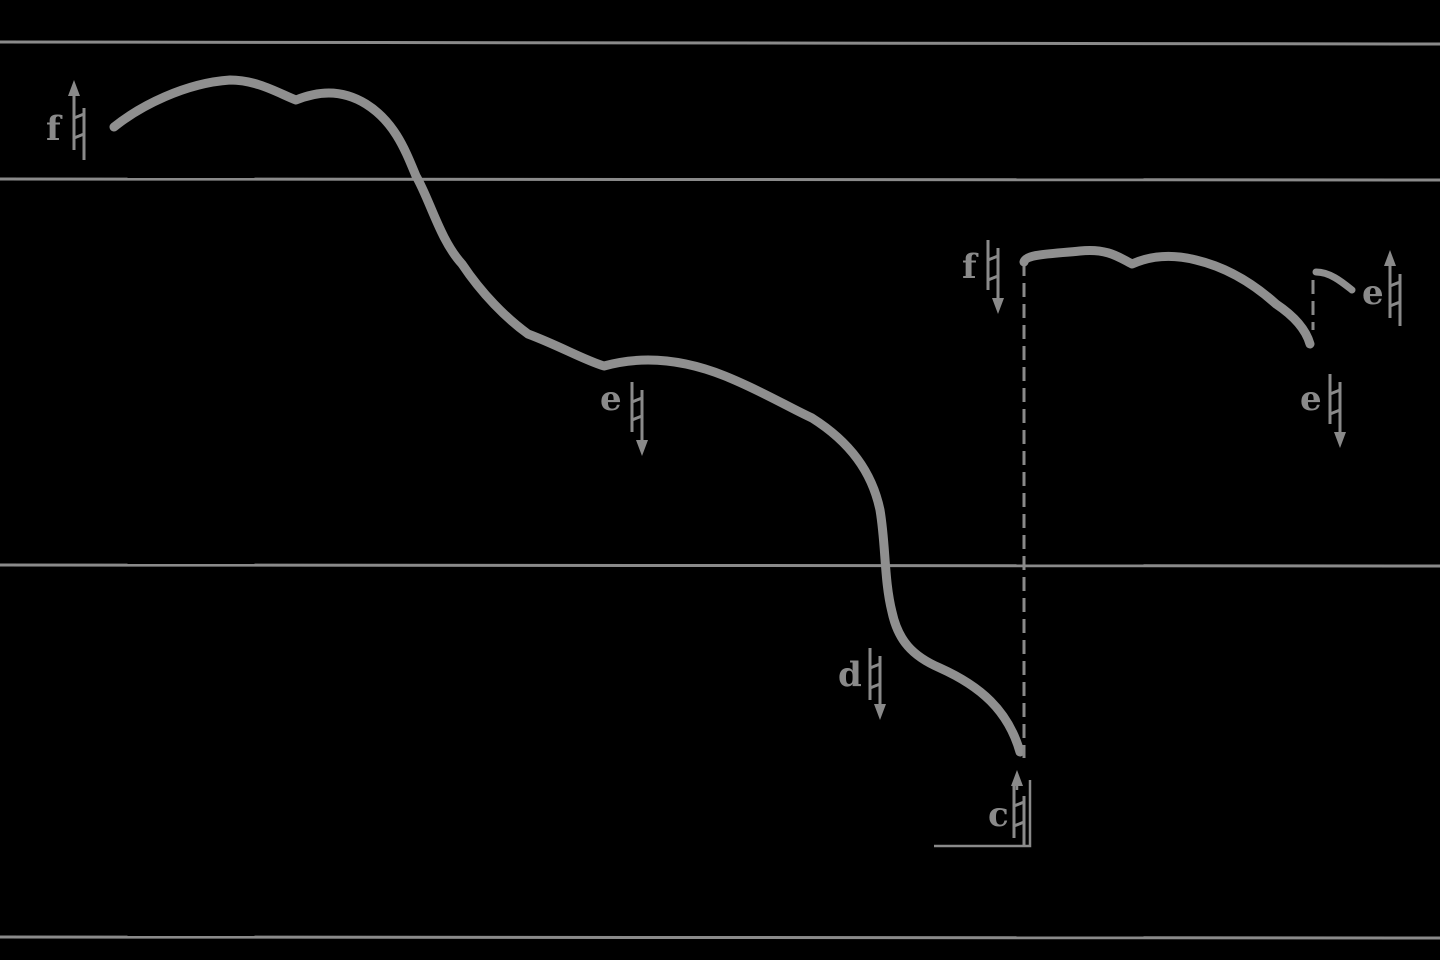 This screenshot has width=1440, height=960. I want to click on pitch-marker-f-up: f, so click(66, 120).